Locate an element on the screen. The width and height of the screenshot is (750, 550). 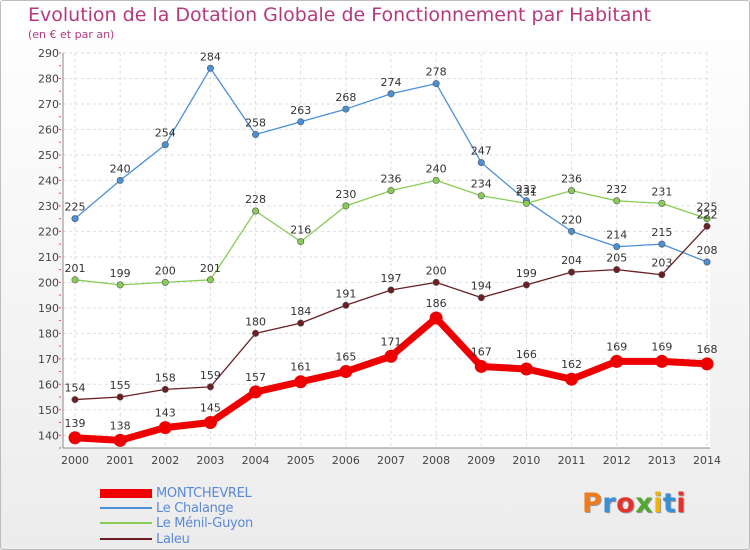
x-tick-label: 2004 is located at coordinates (256, 460).